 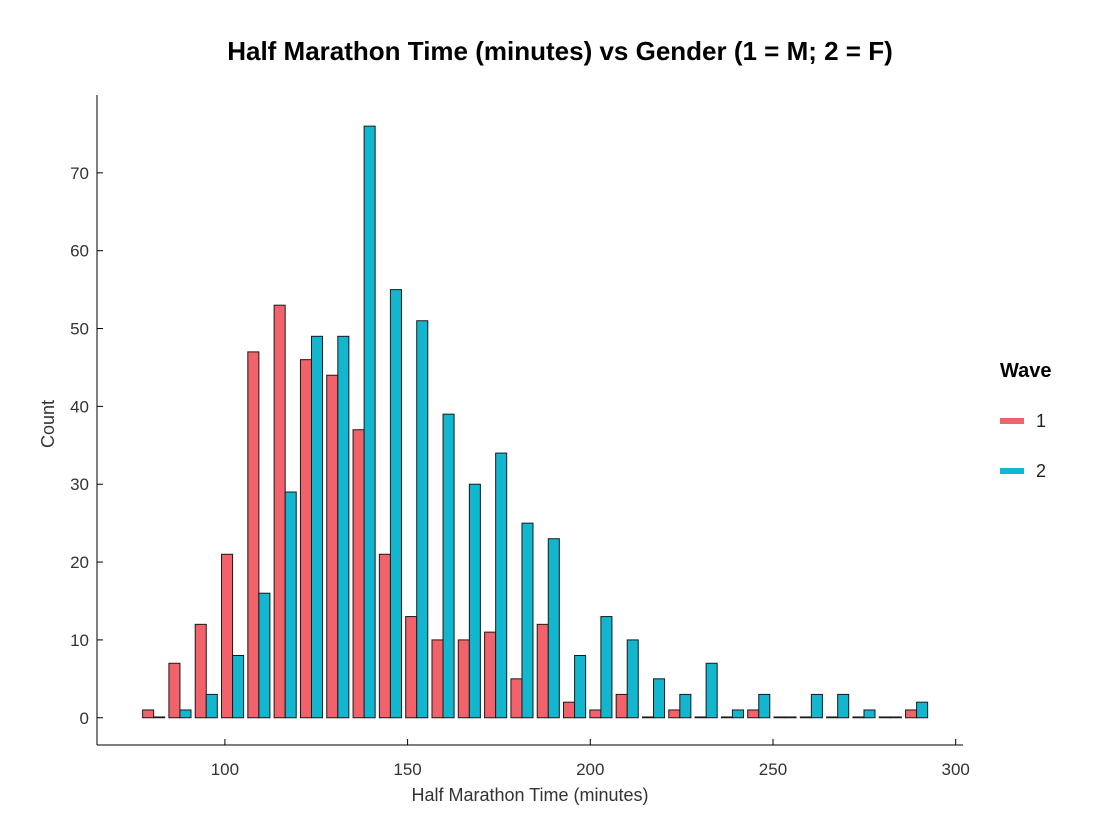 What do you see at coordinates (79, 406) in the screenshot?
I see `y-tick-label-40: 40` at bounding box center [79, 406].